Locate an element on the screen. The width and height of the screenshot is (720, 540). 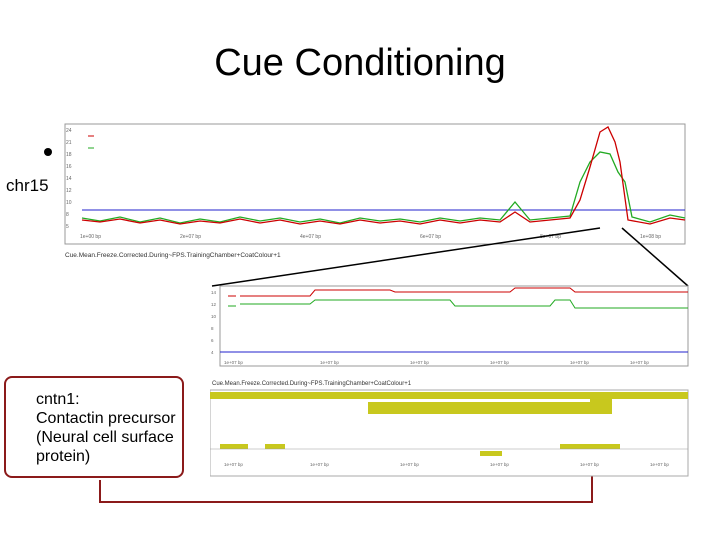
svg-text: 1e+00 bp is located at coordinates (90, 237).